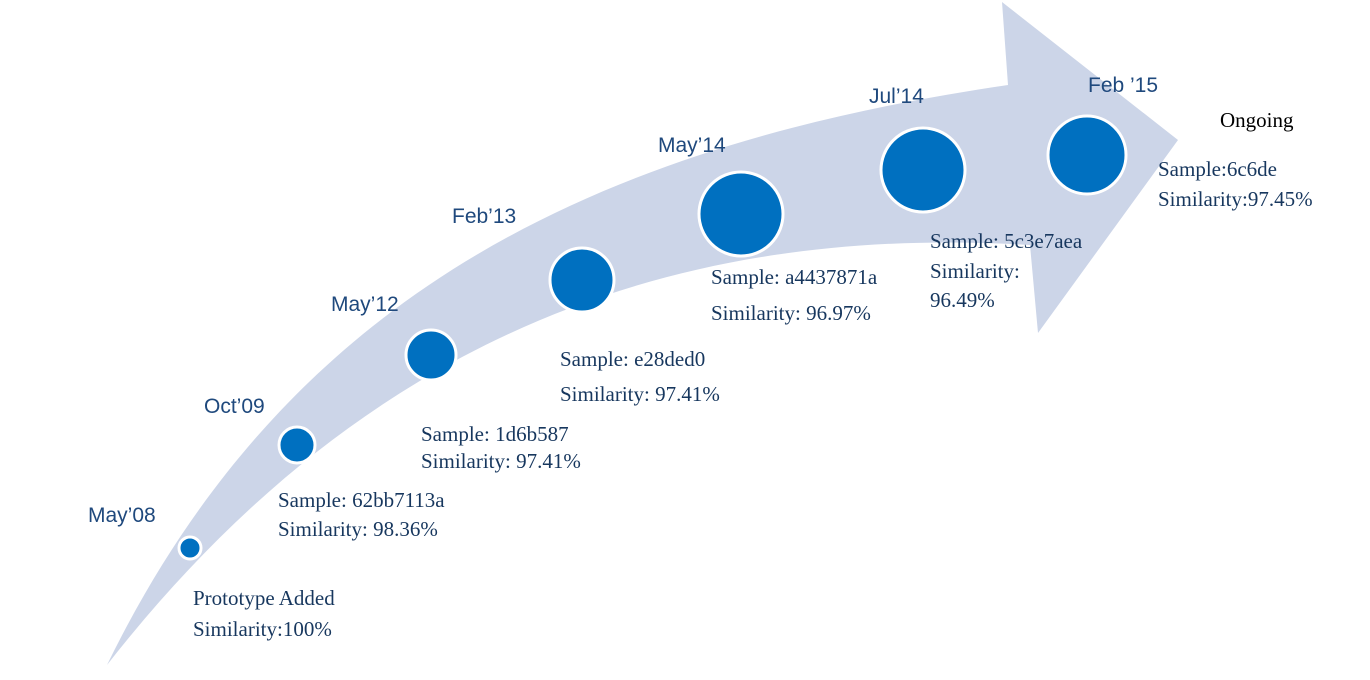 The width and height of the screenshot is (1370, 680). I want to click on milestone-node-feb13, so click(582, 280).